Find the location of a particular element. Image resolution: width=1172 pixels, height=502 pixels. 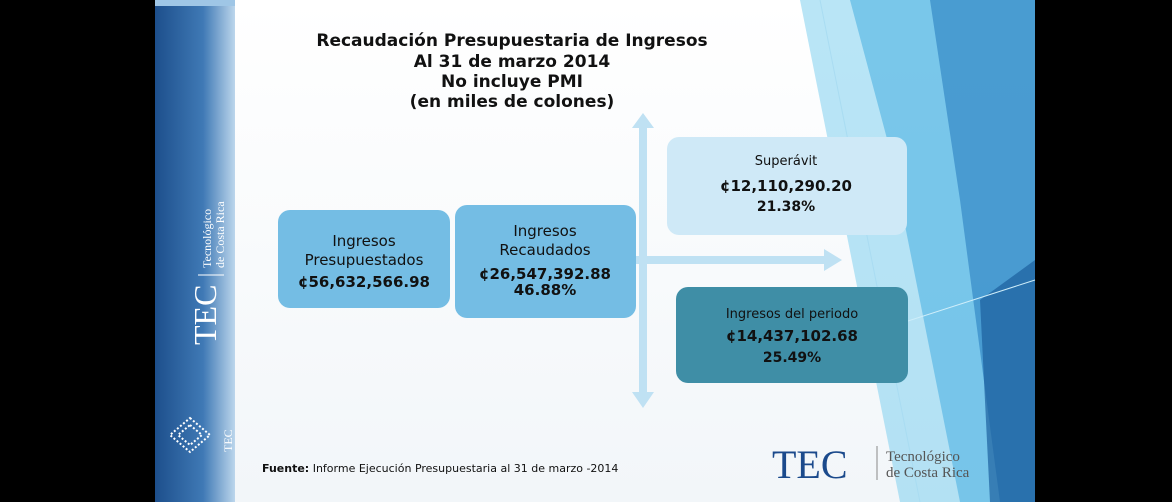

box-amount: ¢14,437,102.68 is located at coordinates (792, 336).